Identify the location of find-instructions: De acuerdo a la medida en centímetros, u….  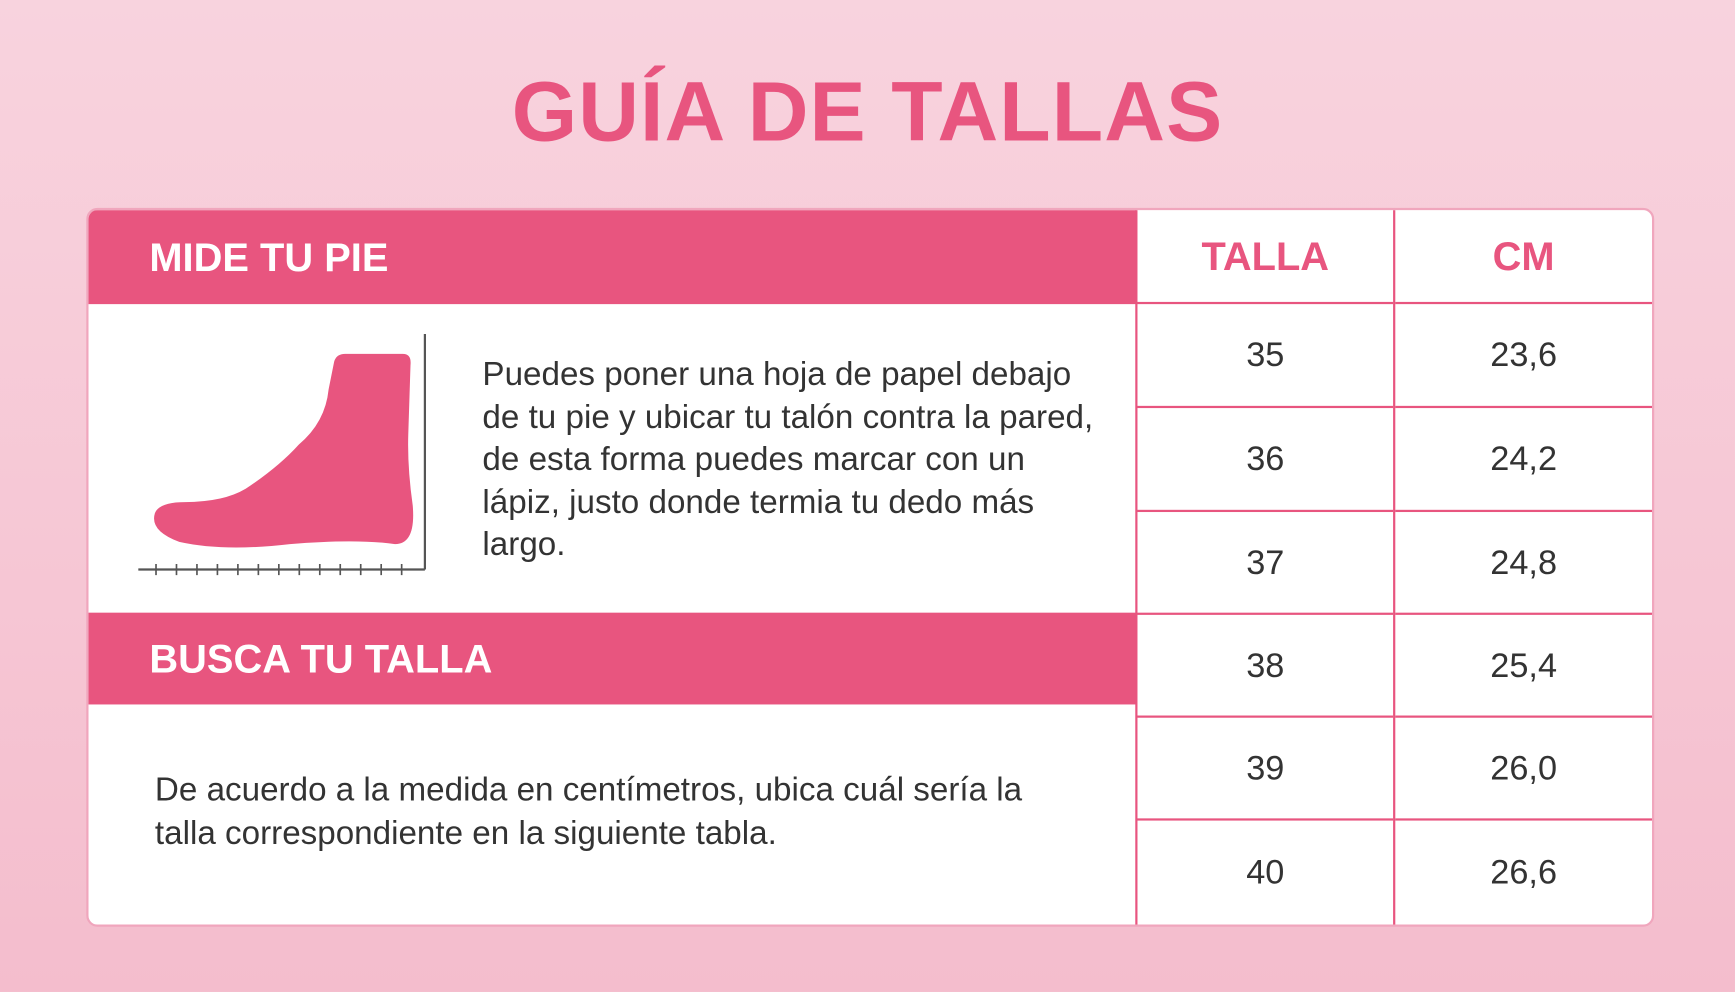
(588, 811).